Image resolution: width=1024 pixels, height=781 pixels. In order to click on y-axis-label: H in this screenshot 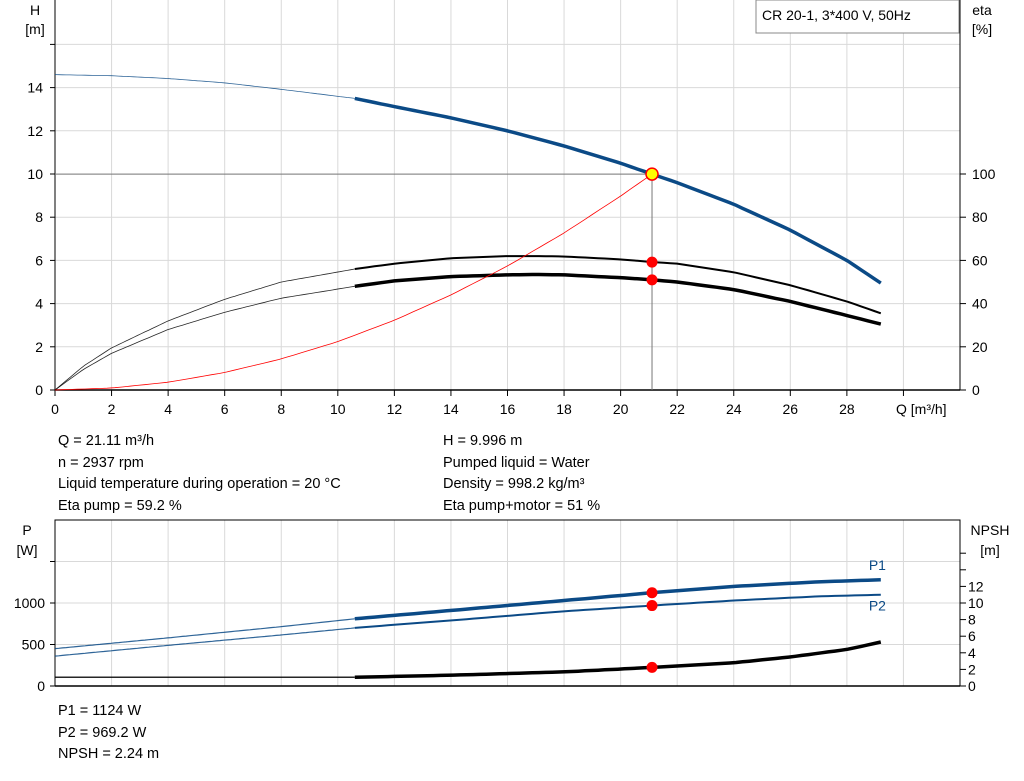, I will do `click(35, 10)`.